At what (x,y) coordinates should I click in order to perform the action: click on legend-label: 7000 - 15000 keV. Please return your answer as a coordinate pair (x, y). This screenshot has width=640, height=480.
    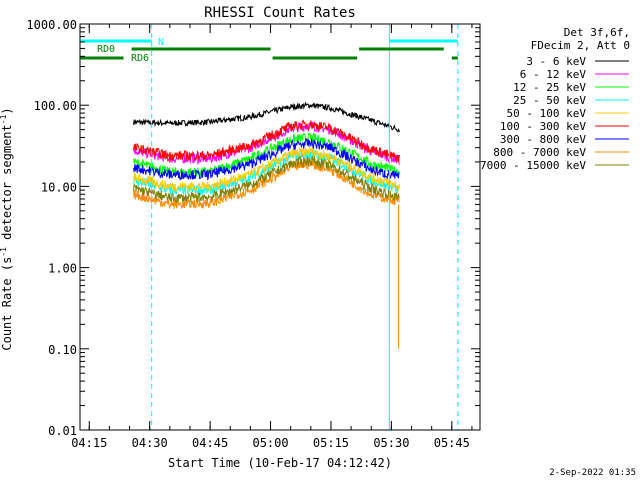
    Looking at the image, I should click on (533, 165).